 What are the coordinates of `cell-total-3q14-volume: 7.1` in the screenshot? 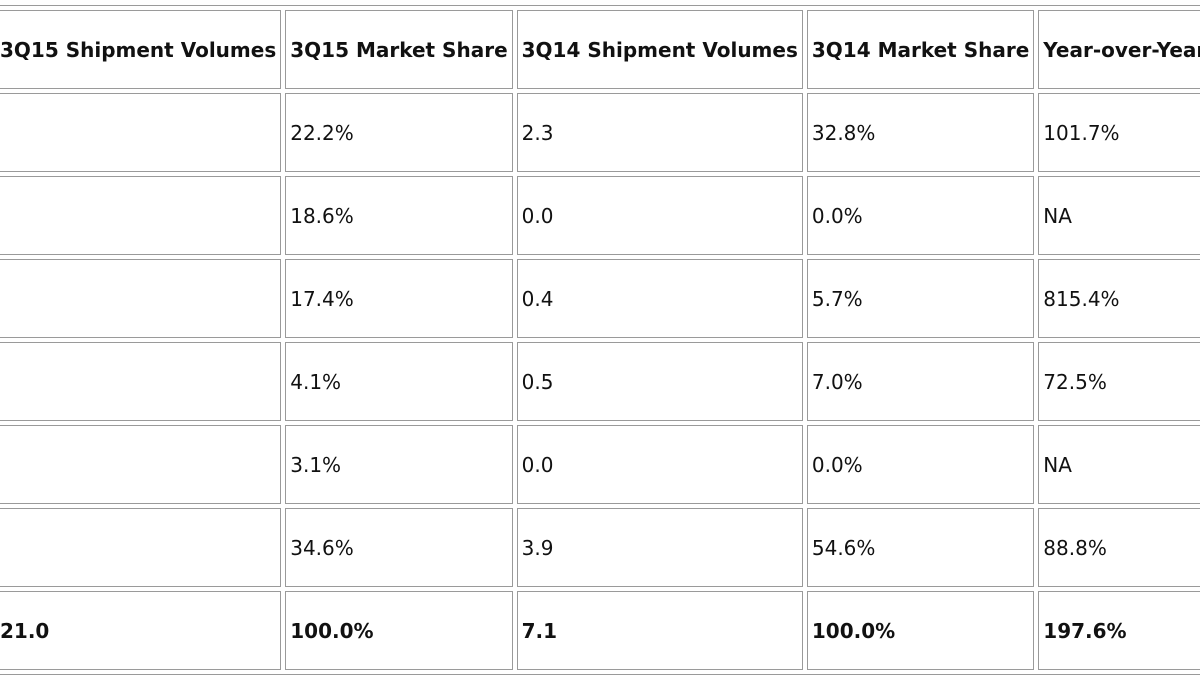 It's located at (659, 630).